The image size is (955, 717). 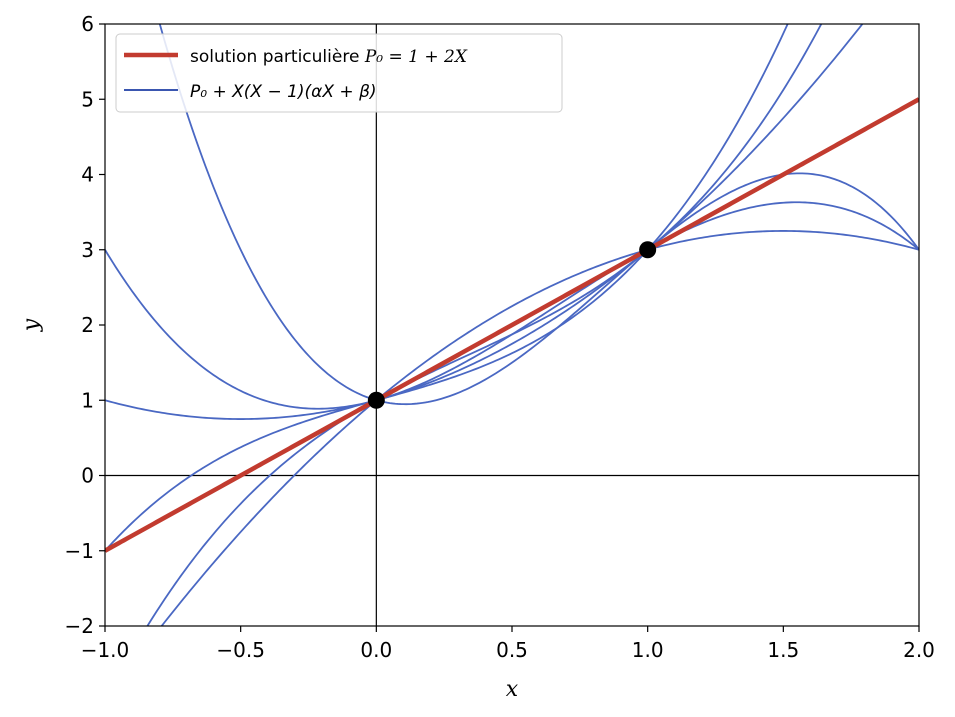 What do you see at coordinates (87, 476) in the screenshot?
I see `y-tick-label: 0` at bounding box center [87, 476].